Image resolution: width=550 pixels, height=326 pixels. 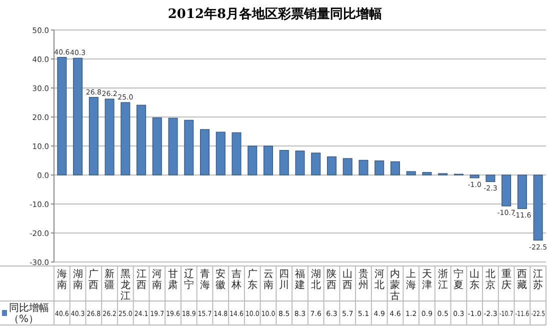 I want to click on x-tick-label: 广西, so click(x=93, y=279).